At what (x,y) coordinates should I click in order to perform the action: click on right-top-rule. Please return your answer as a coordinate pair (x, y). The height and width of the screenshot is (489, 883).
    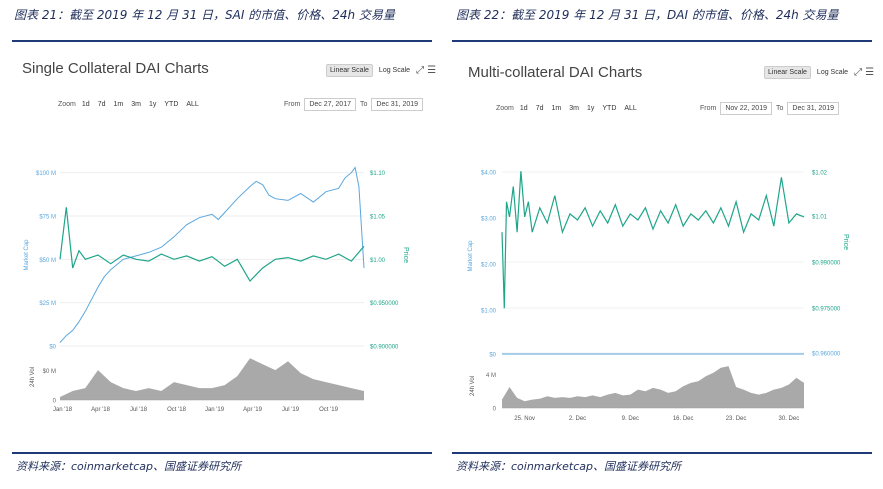
    Looking at the image, I should click on (662, 41).